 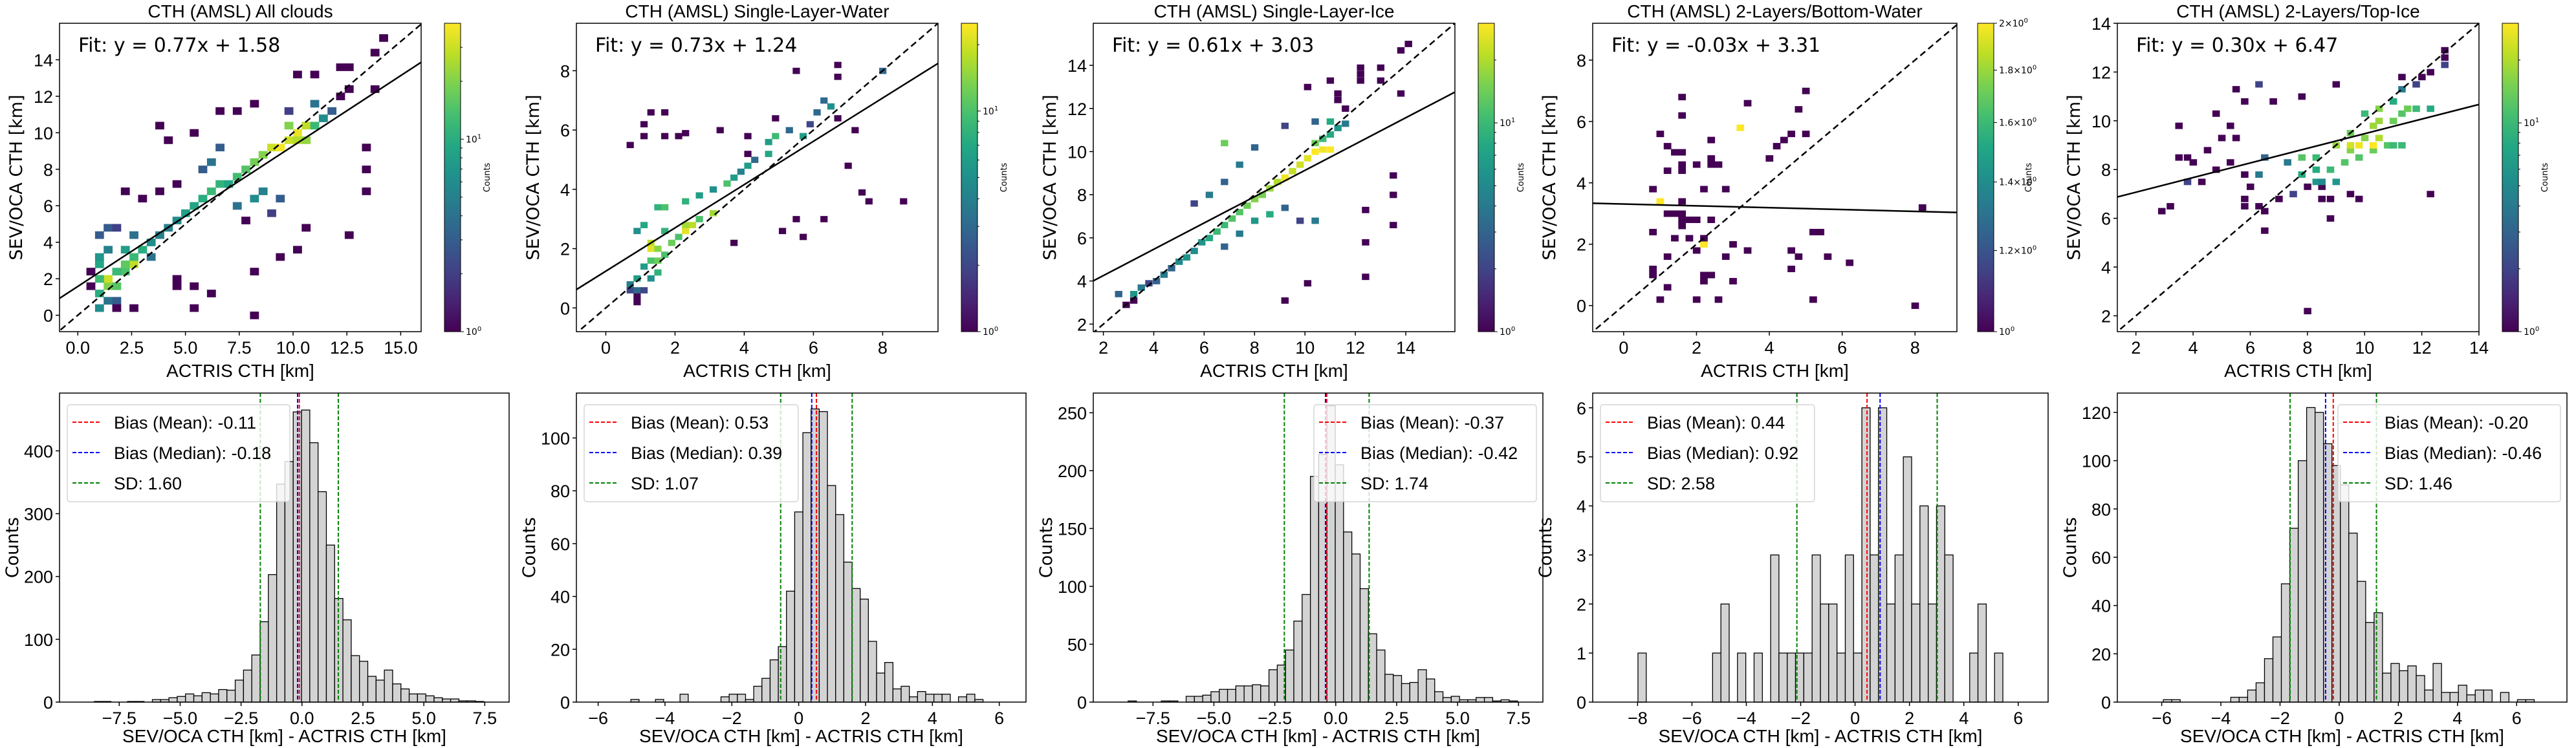 I want to click on y-tick-label: 200, so click(x=38, y=577).